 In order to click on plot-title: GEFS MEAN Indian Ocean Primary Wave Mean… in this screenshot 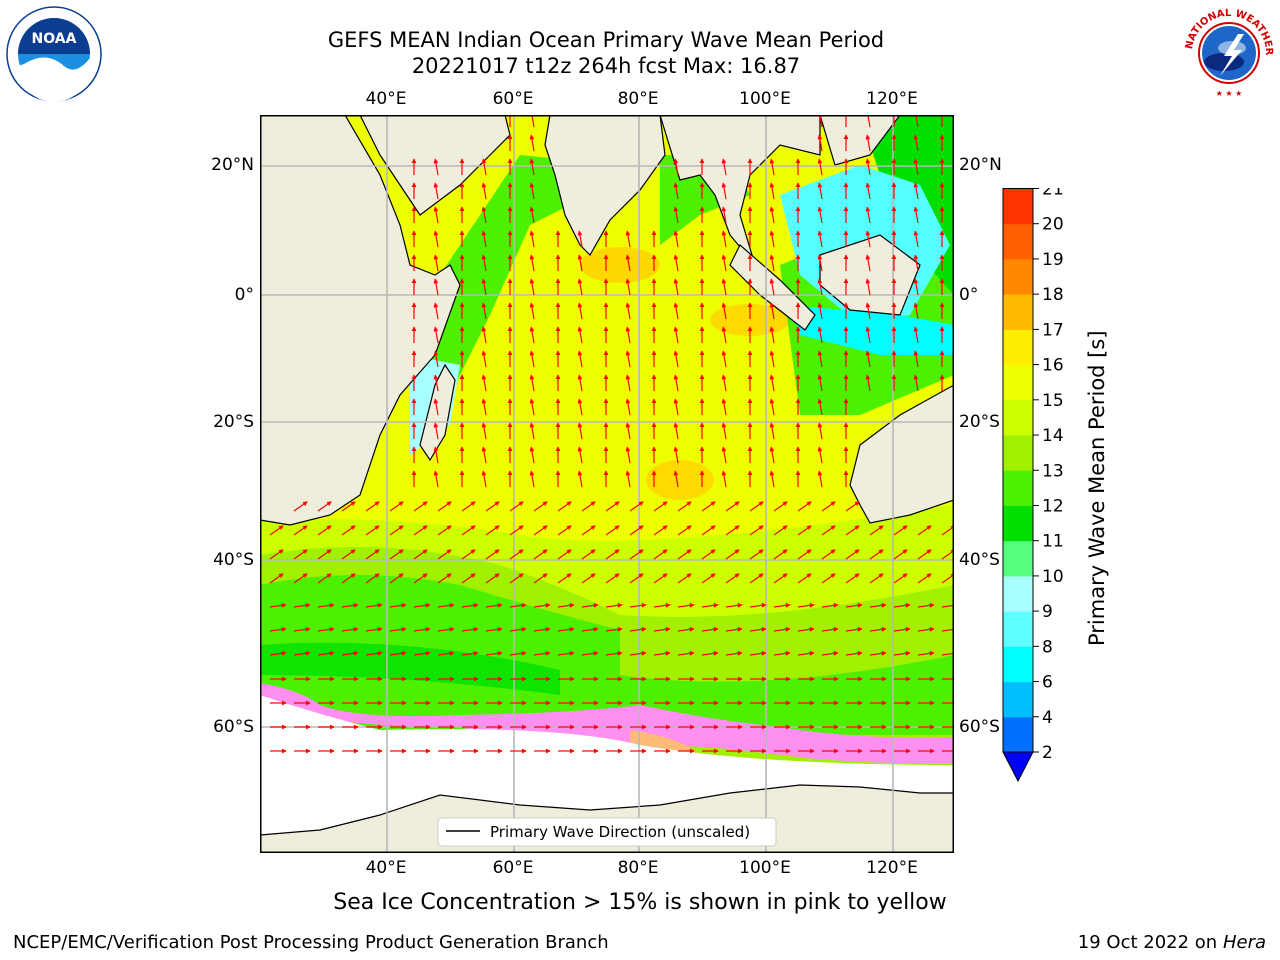, I will do `click(606, 40)`.